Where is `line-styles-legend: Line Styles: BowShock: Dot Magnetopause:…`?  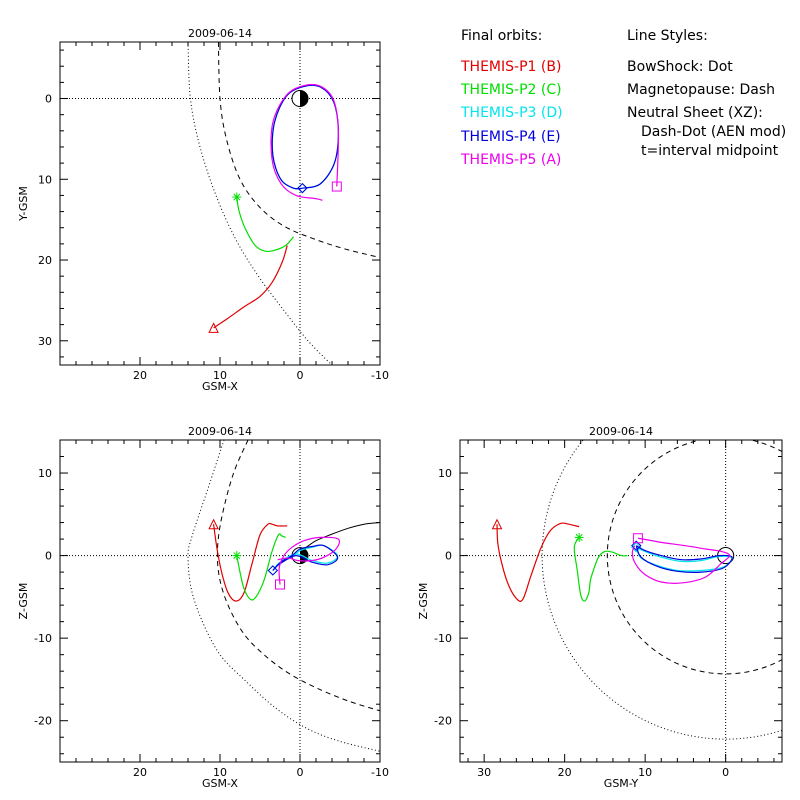
line-styles-legend: Line Styles: BowShock: Dot Magnetopause:… is located at coordinates (706, 93).